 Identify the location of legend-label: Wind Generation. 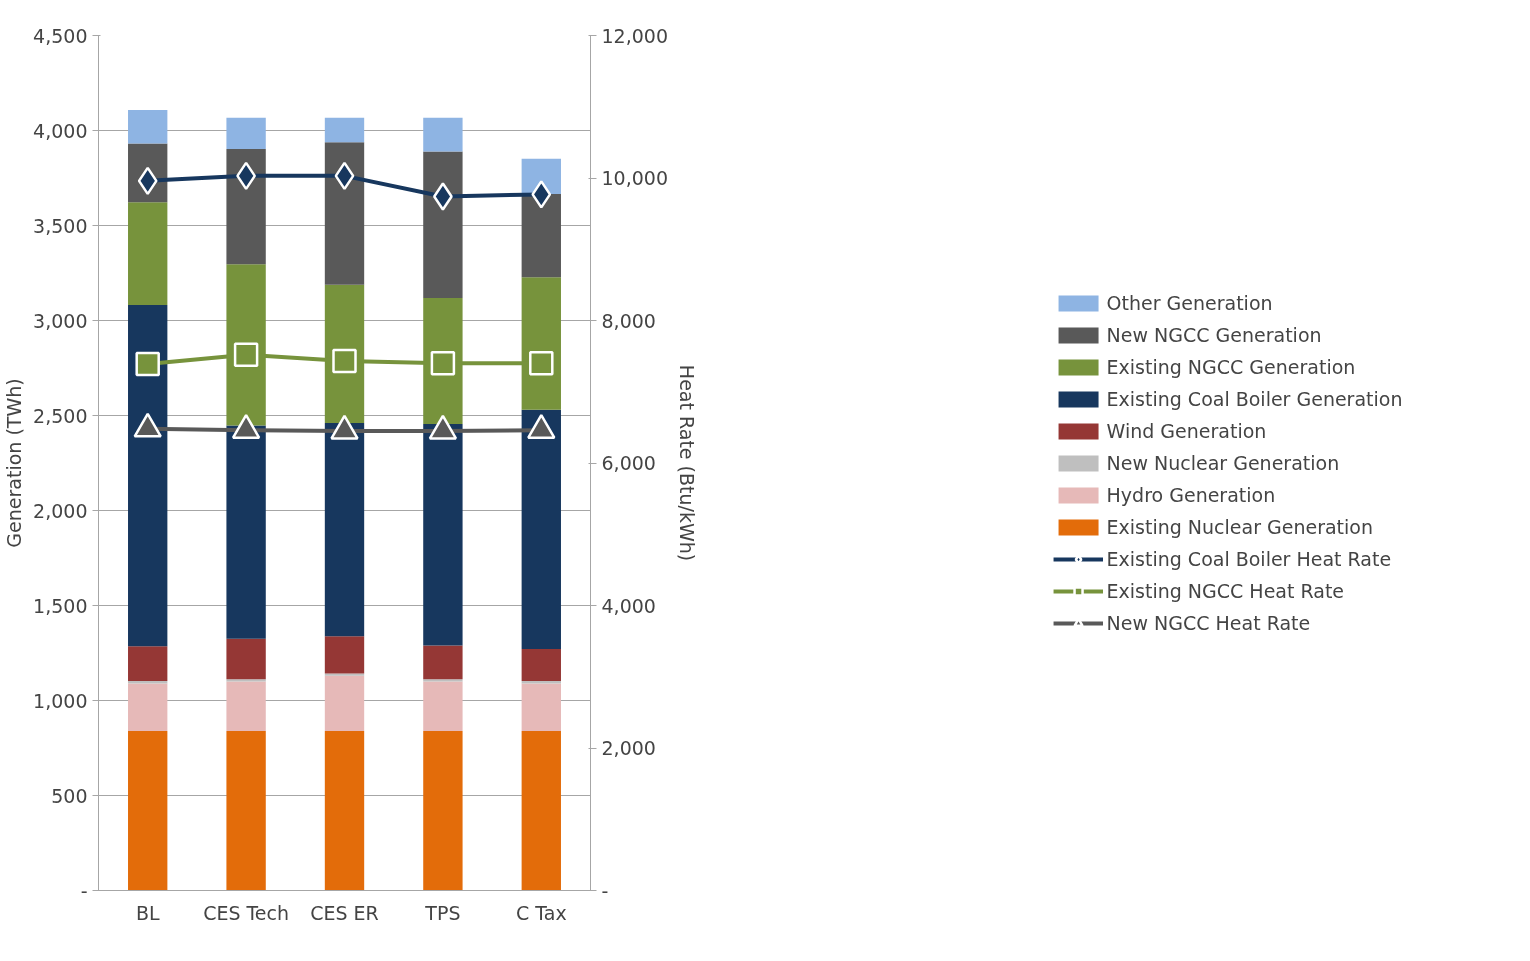
(1186, 430).